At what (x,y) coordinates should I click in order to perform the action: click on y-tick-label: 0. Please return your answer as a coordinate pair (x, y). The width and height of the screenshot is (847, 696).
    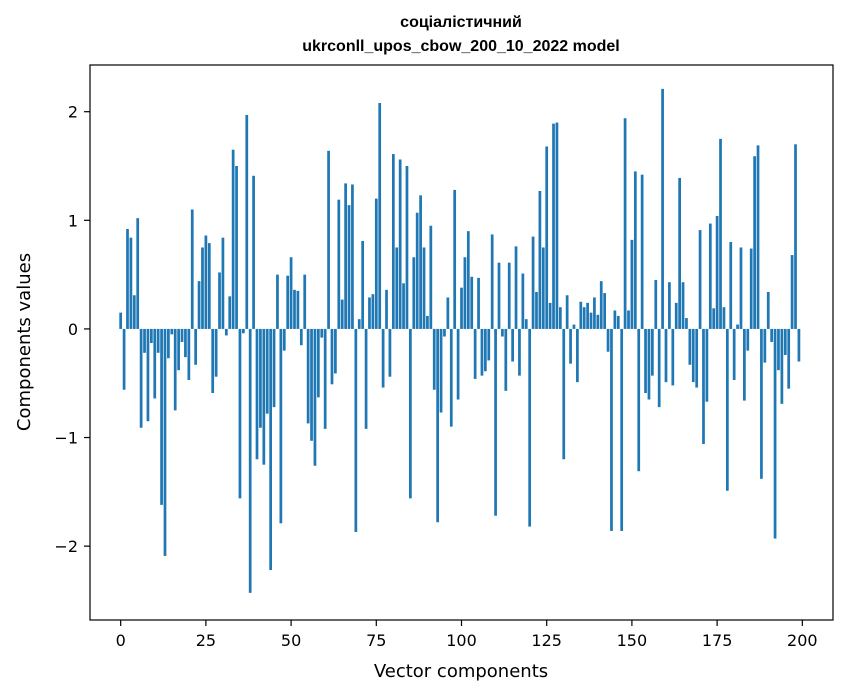
    Looking at the image, I should click on (73, 329).